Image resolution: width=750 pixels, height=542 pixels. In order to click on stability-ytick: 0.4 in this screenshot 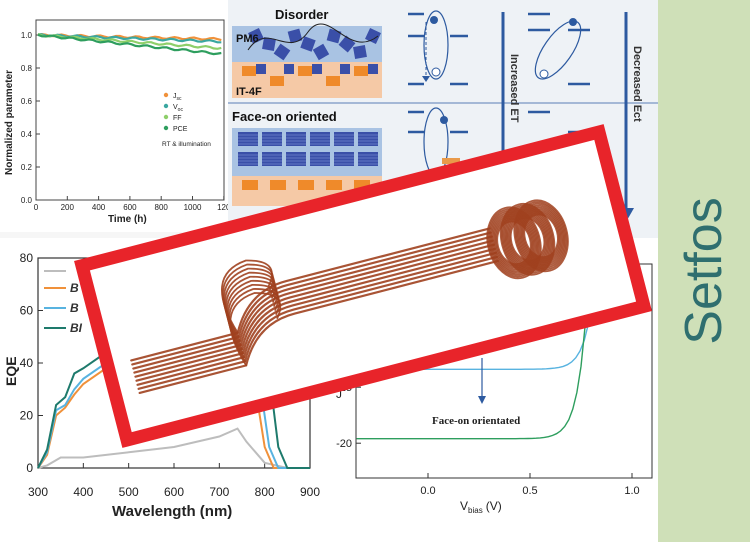, I will do `click(27, 134)`.